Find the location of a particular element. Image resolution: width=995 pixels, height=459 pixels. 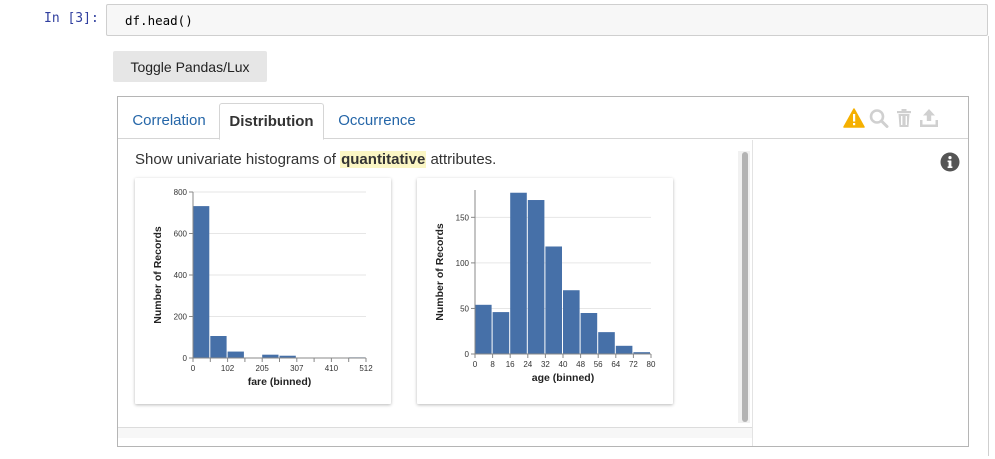

x-tick-label: 64 is located at coordinates (615, 364).